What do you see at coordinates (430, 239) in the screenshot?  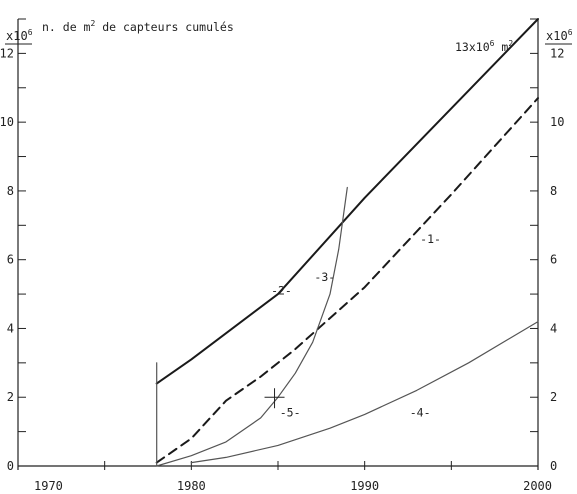 I see `series-annotation: -1-` at bounding box center [430, 239].